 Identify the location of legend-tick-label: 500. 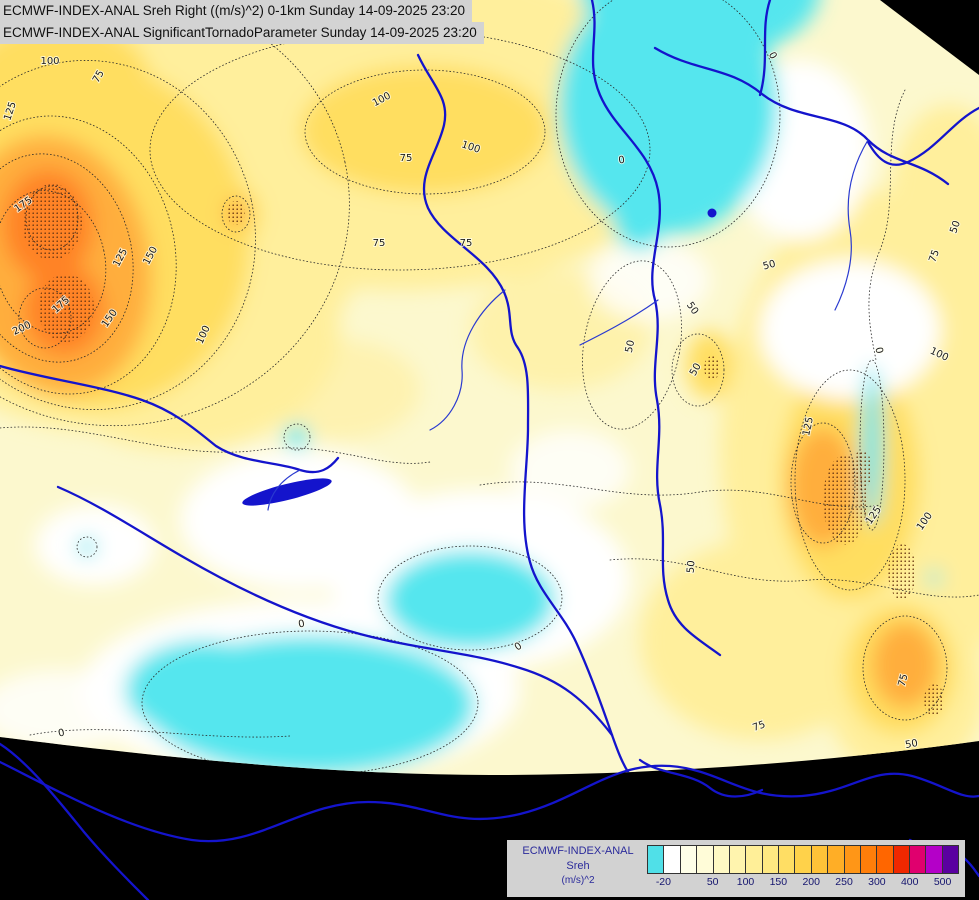
(942, 882).